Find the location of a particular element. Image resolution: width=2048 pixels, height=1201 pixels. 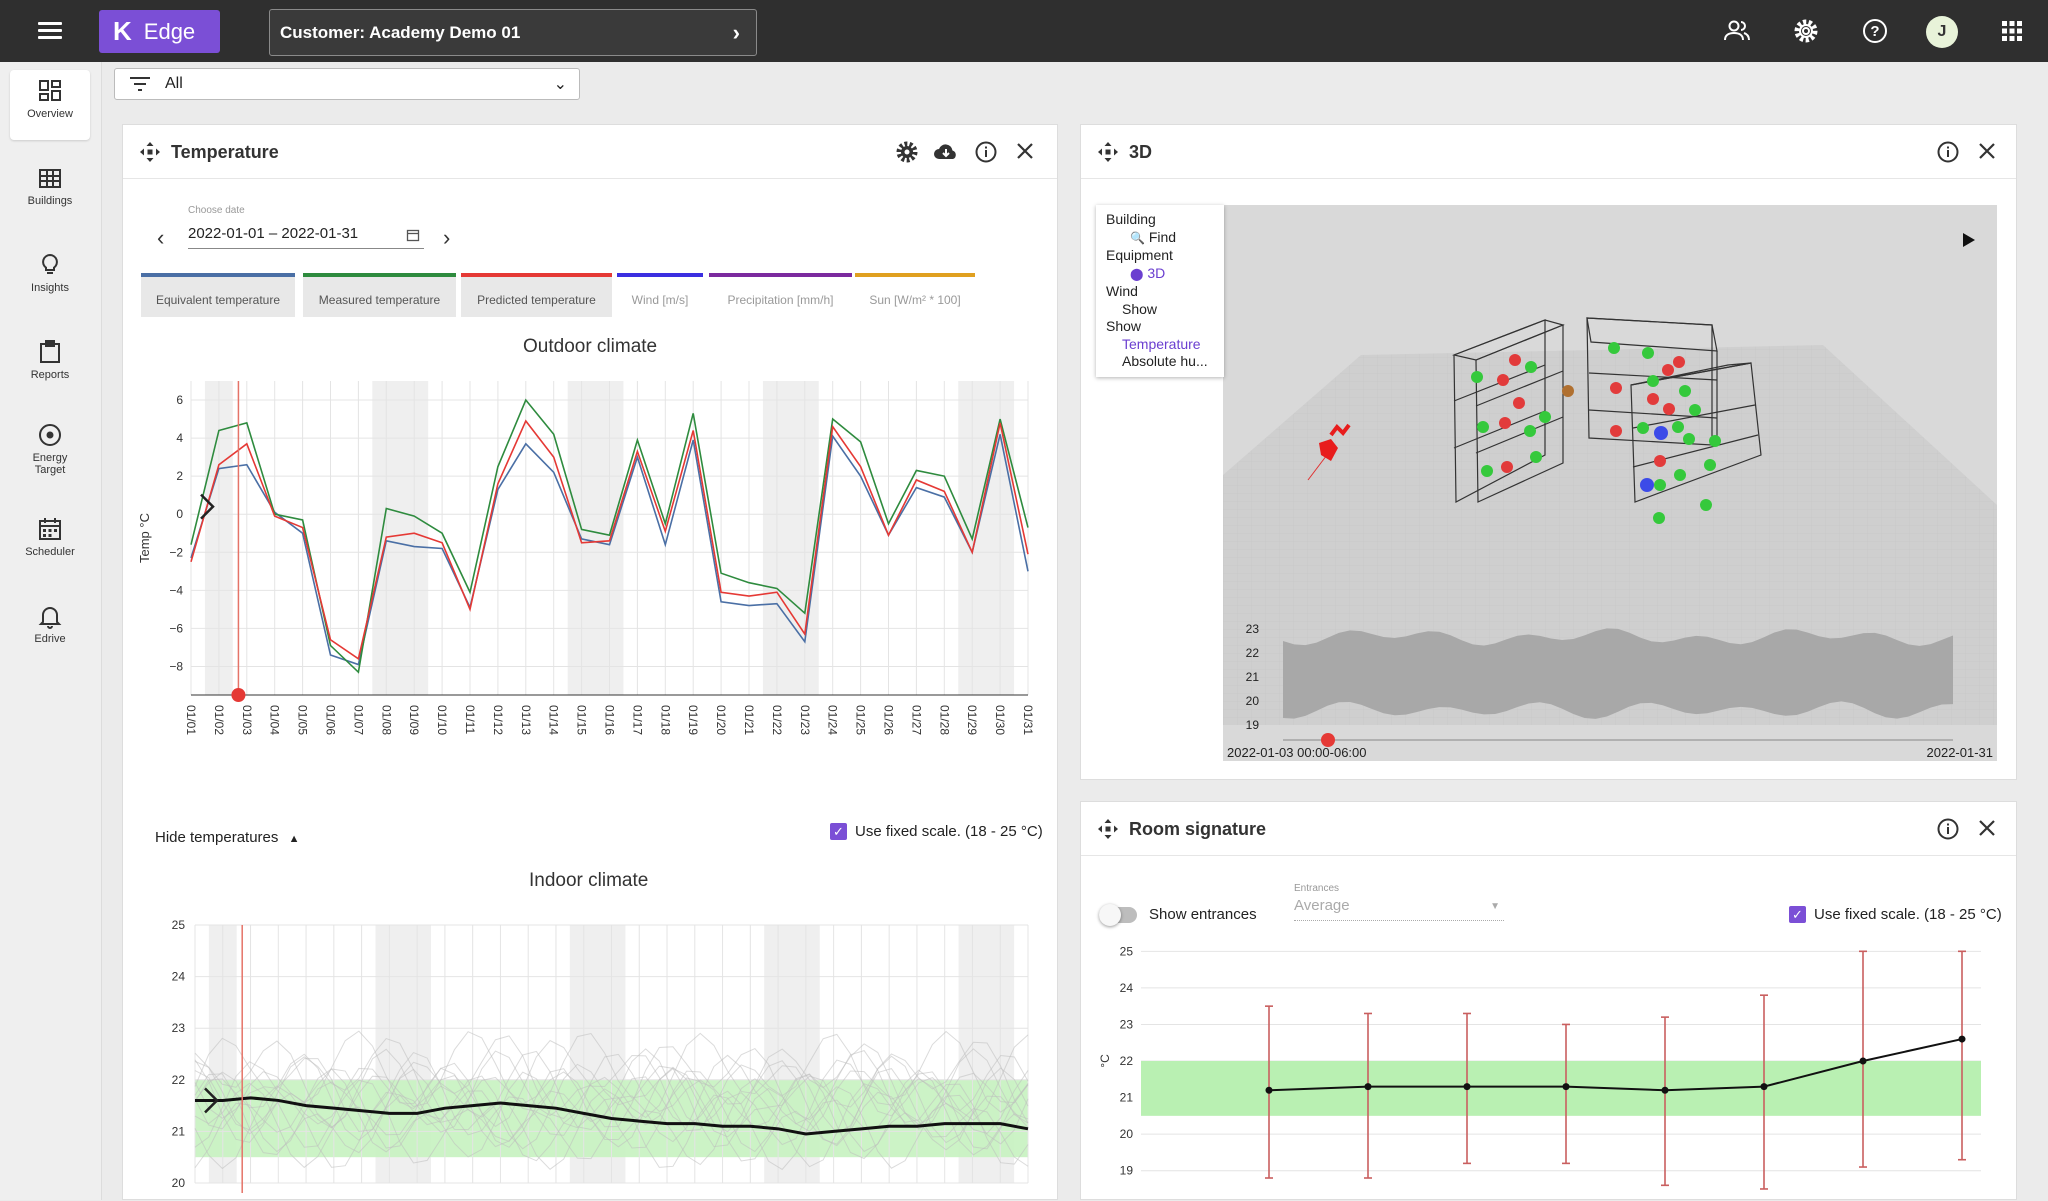

sidebar-item-edrive: Edrive is located at coordinates (50, 630).